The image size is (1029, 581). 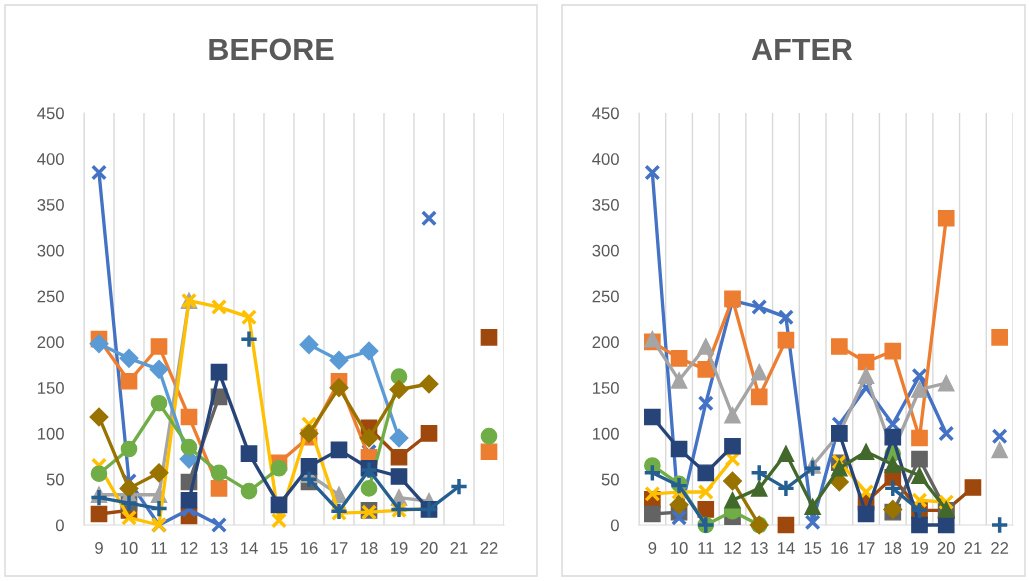 I want to click on chart-title: AFTER, so click(x=802, y=49).